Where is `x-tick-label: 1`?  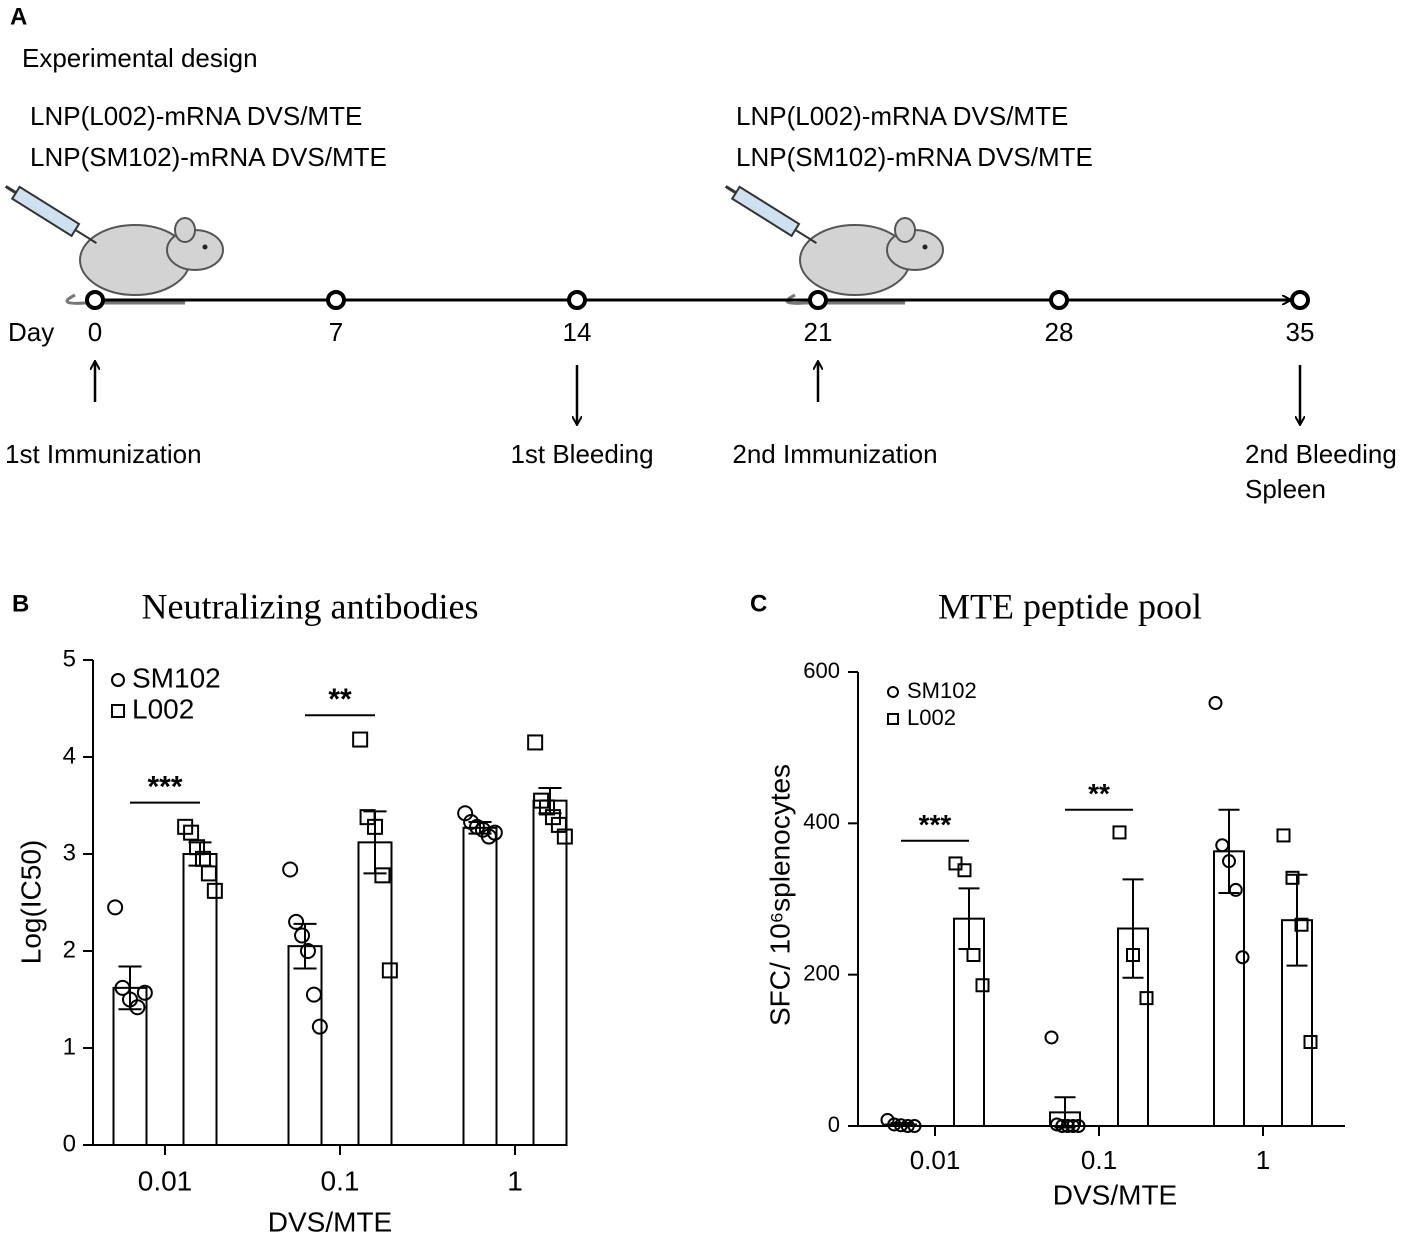 x-tick-label: 1 is located at coordinates (1263, 1160).